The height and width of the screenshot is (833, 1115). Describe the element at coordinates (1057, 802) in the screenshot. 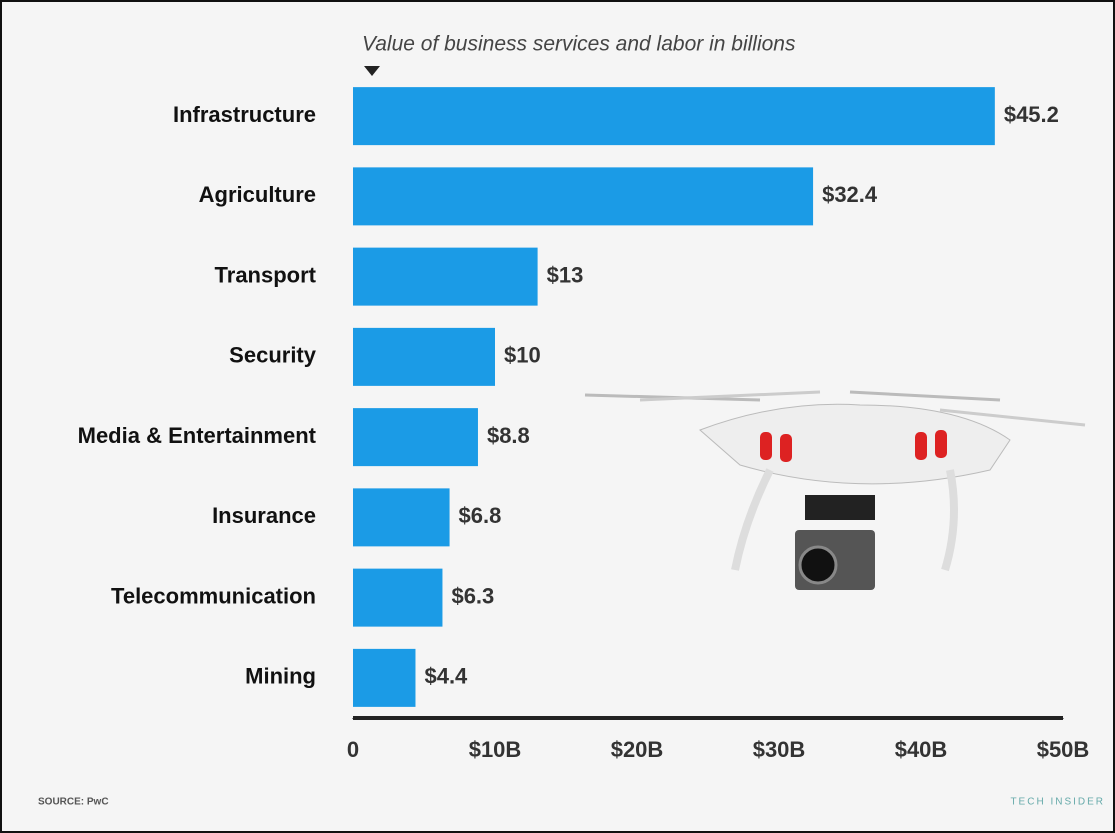

I see `brand: TECH INSIDER` at that location.